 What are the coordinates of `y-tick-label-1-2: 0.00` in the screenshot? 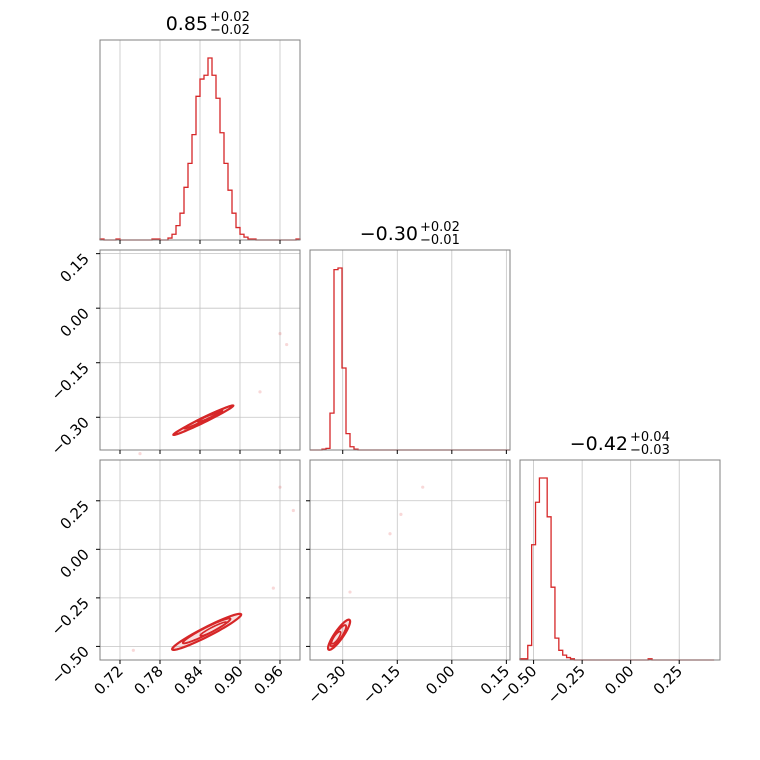 It's located at (74, 322).